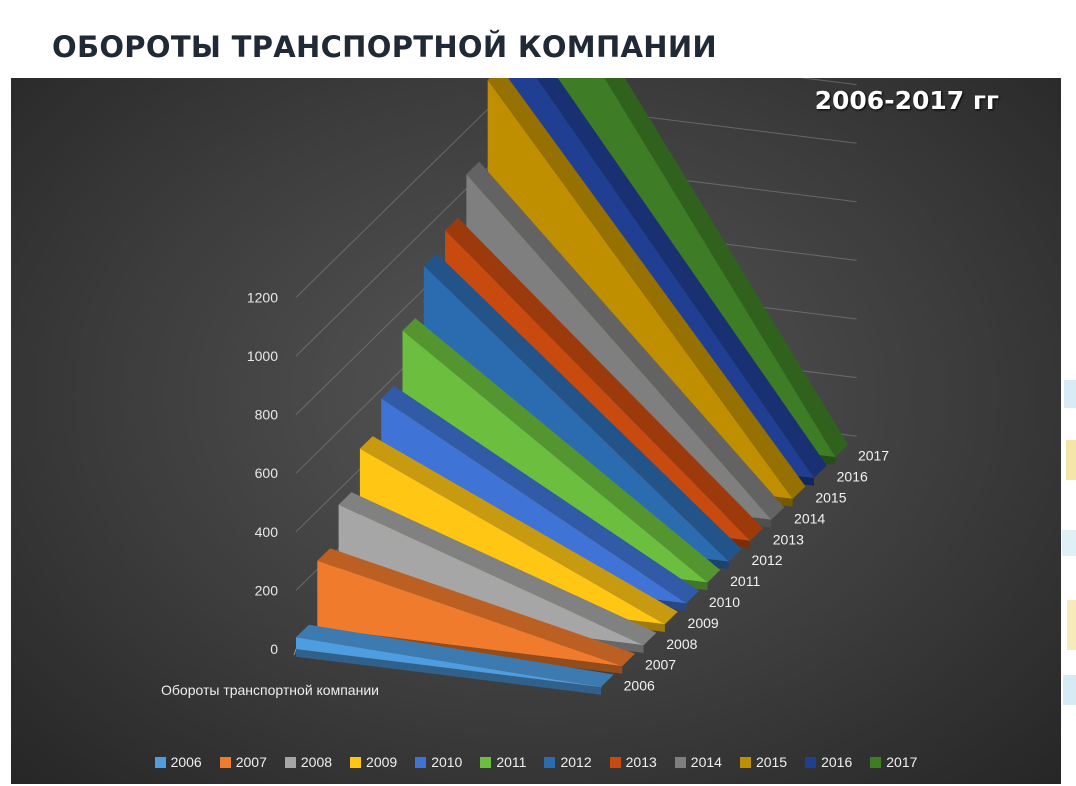 The width and height of the screenshot is (1076, 786). I want to click on legend-label: 2006, so click(186, 762).